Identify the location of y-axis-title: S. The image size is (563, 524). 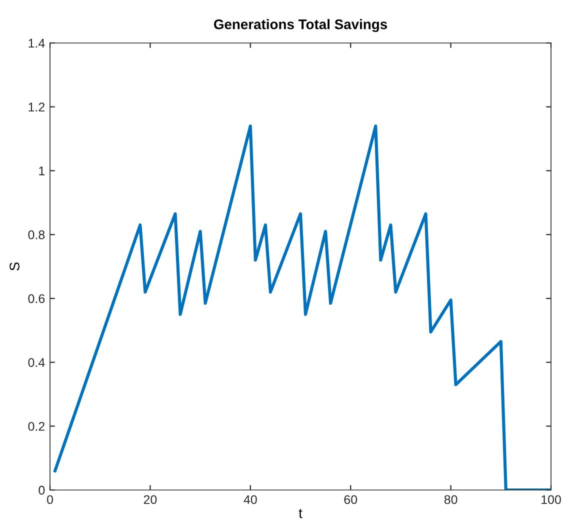
(15, 266).